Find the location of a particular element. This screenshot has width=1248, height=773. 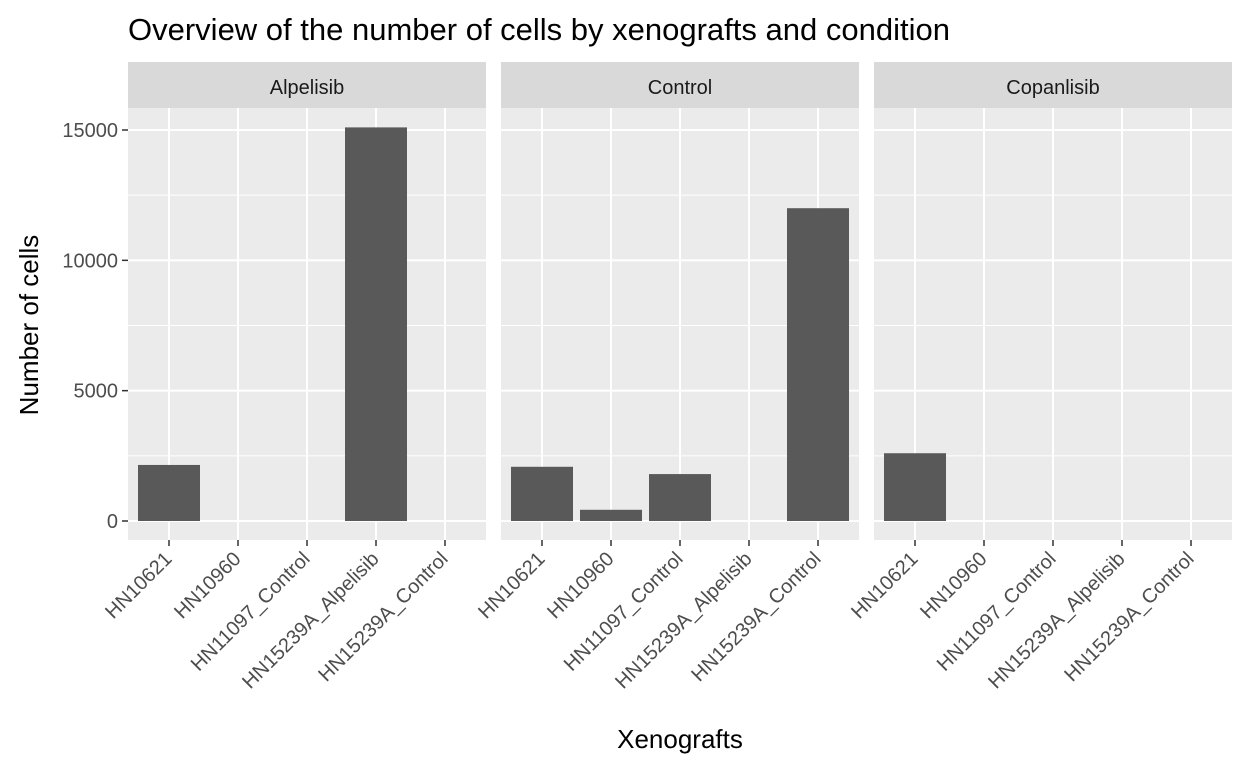

y-tick-label: 5000 is located at coordinates (96, 392).